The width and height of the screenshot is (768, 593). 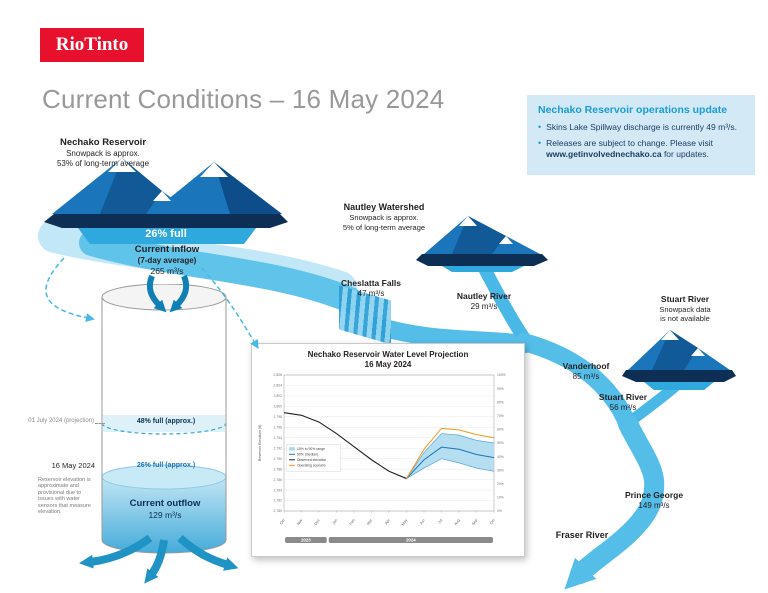 I want to click on svg-text: 2,802, so click(x=278, y=396).